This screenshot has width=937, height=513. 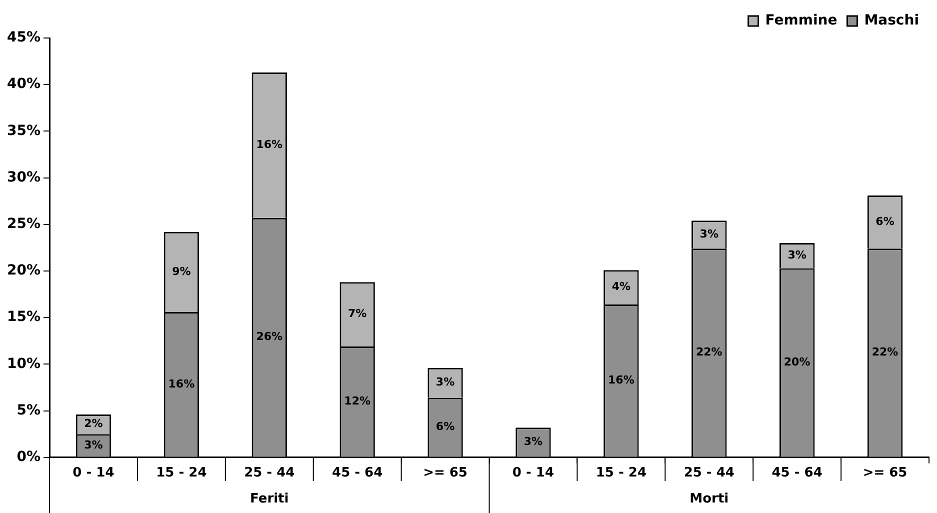 What do you see at coordinates (23, 270) in the screenshot?
I see `y-tick-label: 20%` at bounding box center [23, 270].